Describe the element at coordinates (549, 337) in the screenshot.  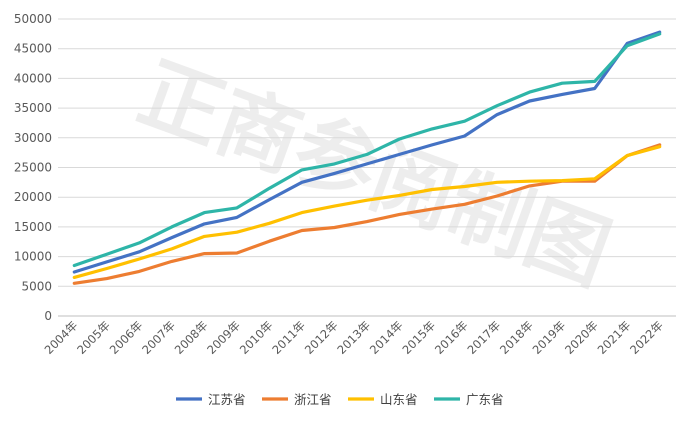
I see `x-tick-label: 2019年` at that location.